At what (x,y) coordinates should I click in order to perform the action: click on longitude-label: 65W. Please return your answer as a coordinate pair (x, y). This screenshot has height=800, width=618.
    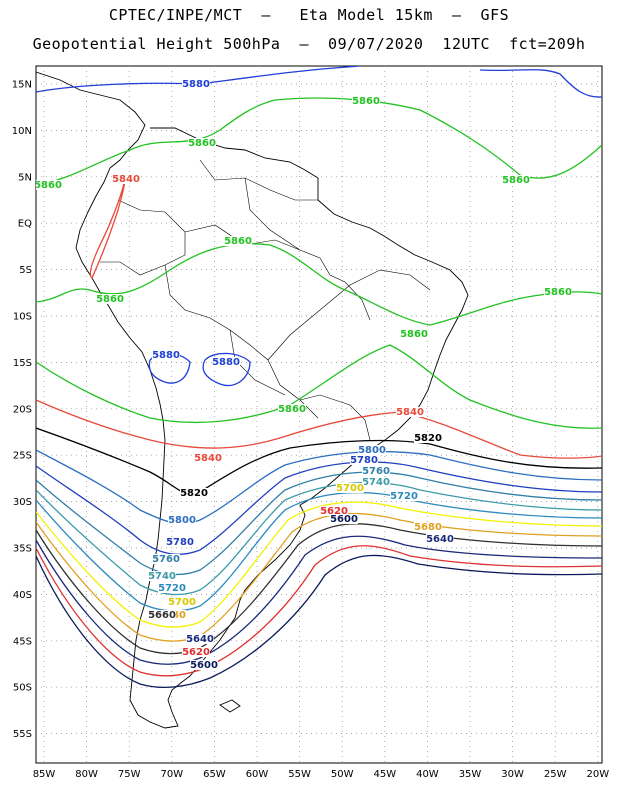
    Looking at the image, I should click on (214, 774).